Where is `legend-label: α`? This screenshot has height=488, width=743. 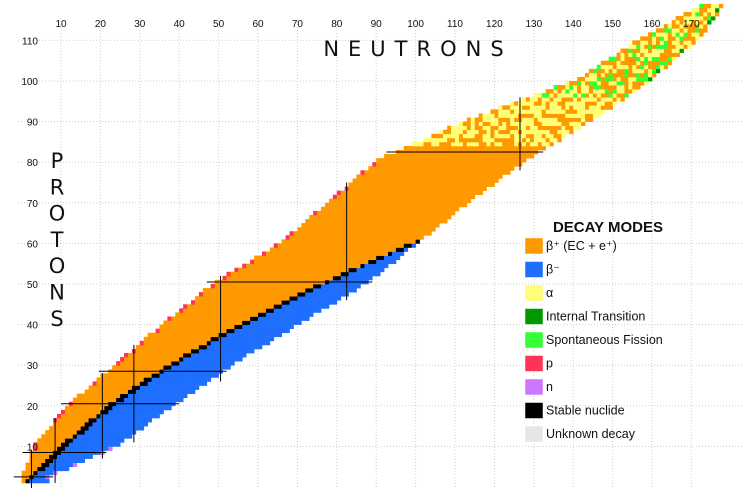 legend-label: α is located at coordinates (549, 293).